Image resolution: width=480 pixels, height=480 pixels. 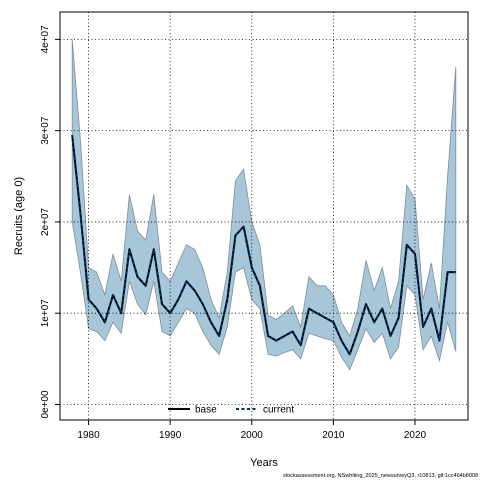 What do you see at coordinates (278, 410) in the screenshot?
I see `legend-label-current: current` at bounding box center [278, 410].